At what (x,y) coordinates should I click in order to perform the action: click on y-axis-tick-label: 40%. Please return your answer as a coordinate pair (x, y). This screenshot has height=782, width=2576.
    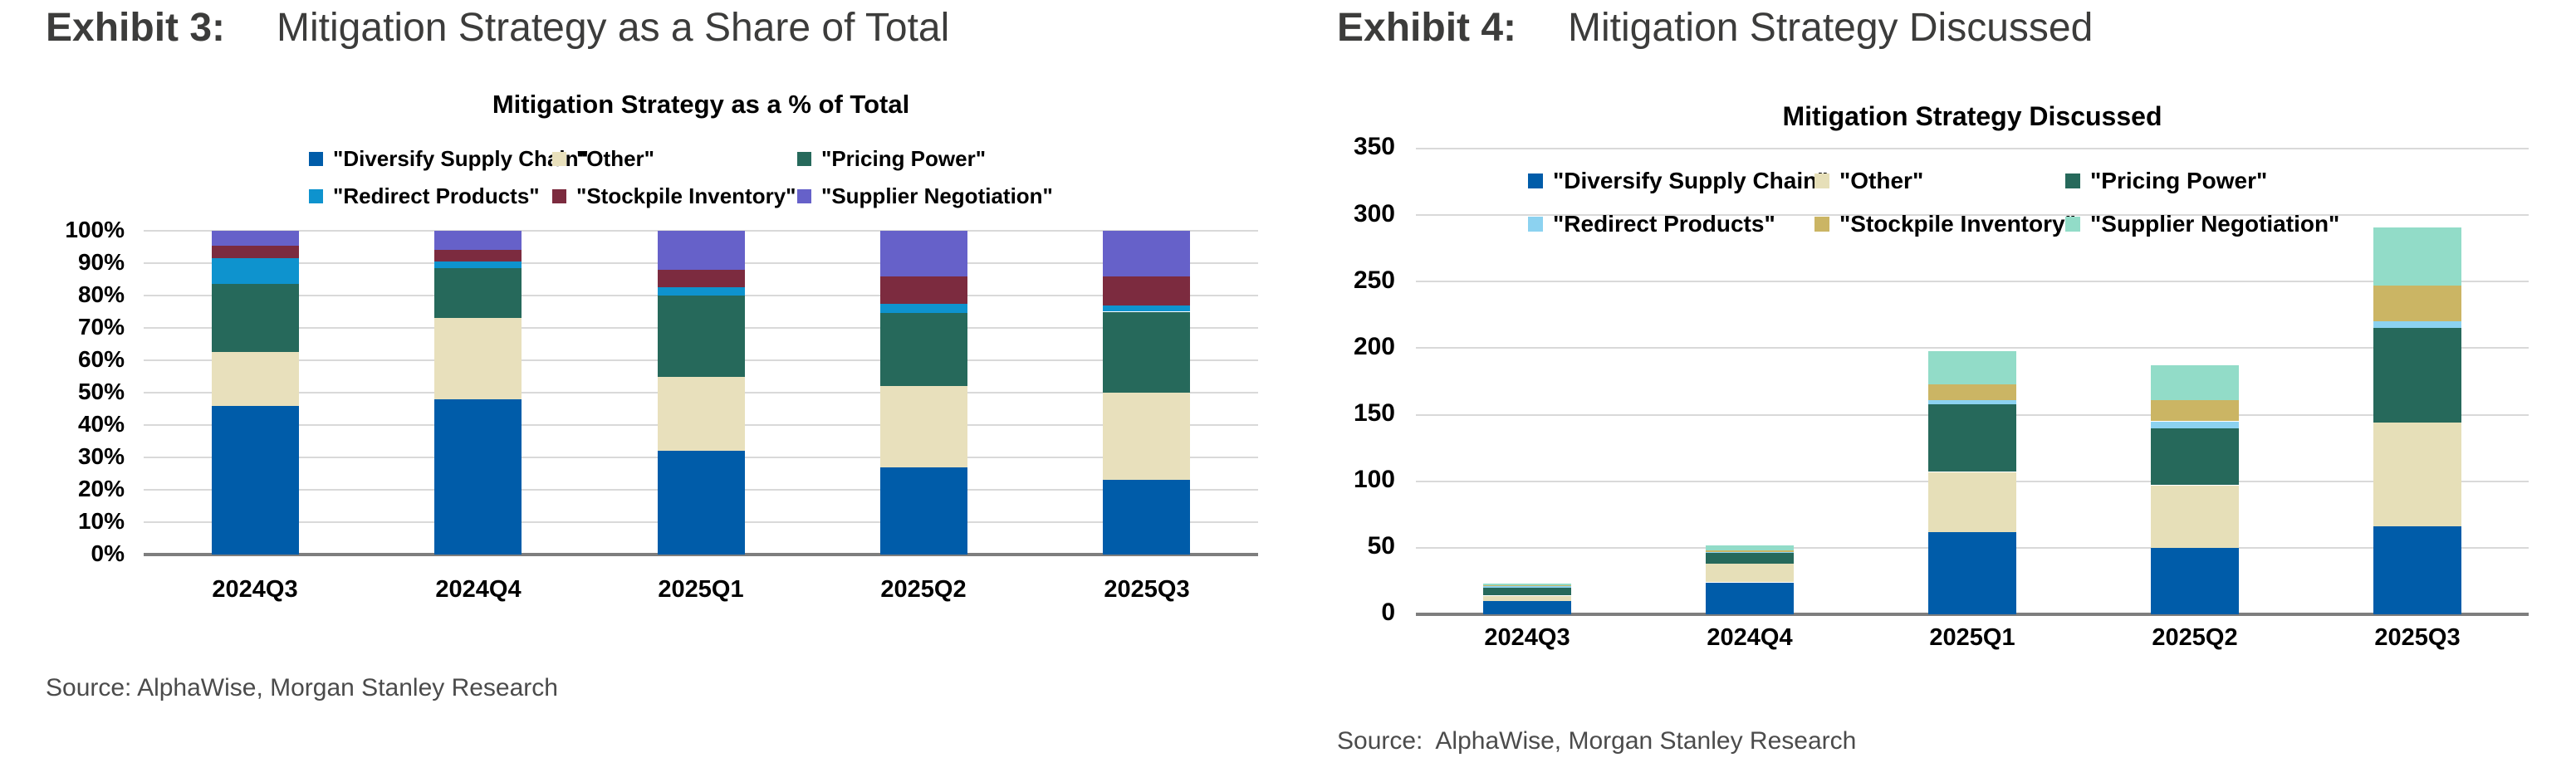
    Looking at the image, I should click on (101, 424).